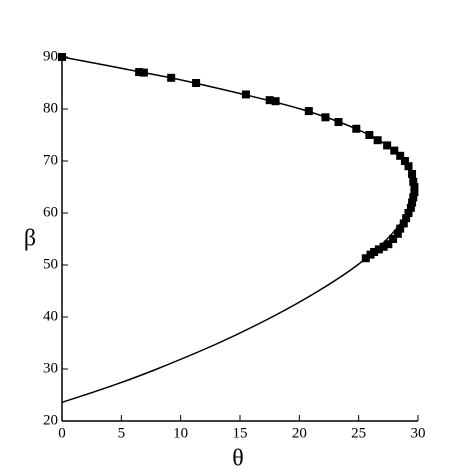 The image size is (474, 474). Describe the element at coordinates (358, 433) in the screenshot. I see `x-tick-label: 25` at that location.